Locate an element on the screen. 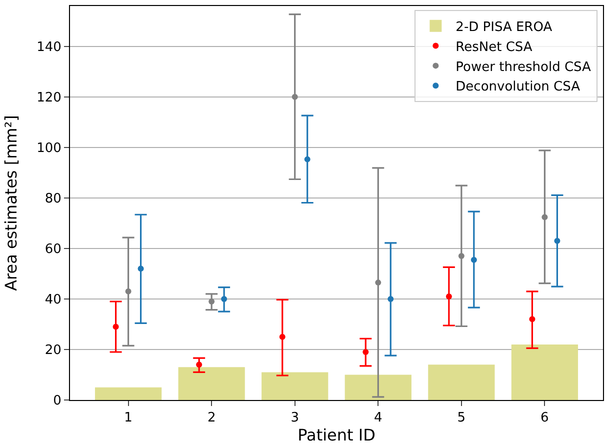  y-tick-label: 20 is located at coordinates (53, 350).